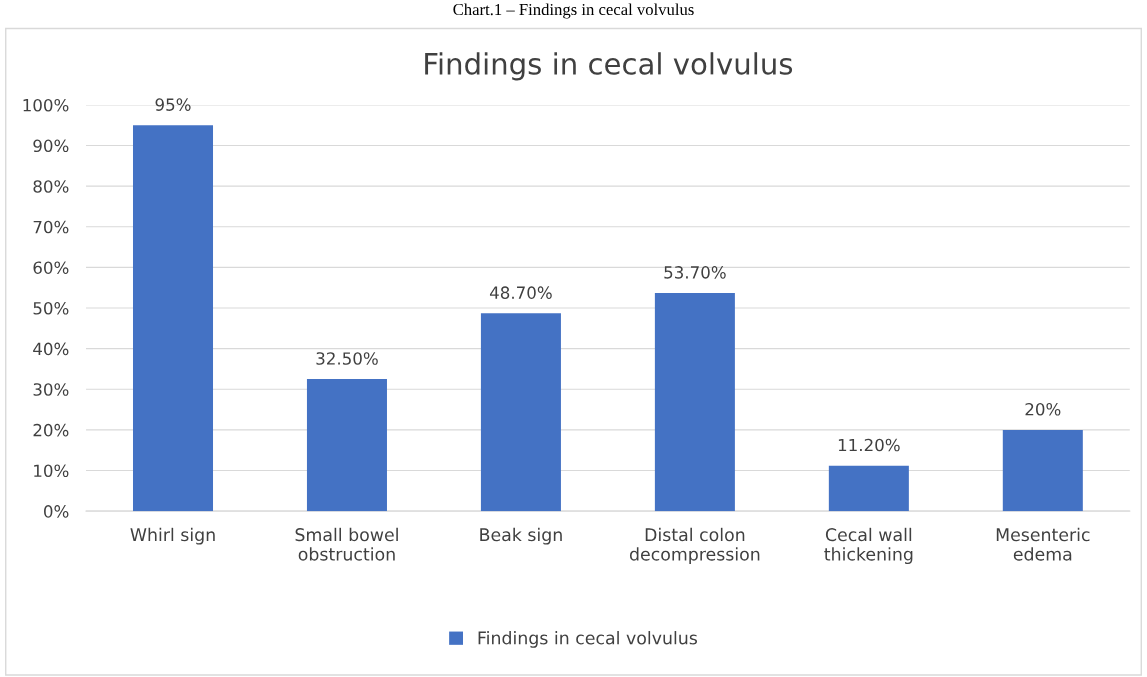 This screenshot has width=1147, height=677. Describe the element at coordinates (695, 272) in the screenshot. I see `data-label: 53.70%` at that location.